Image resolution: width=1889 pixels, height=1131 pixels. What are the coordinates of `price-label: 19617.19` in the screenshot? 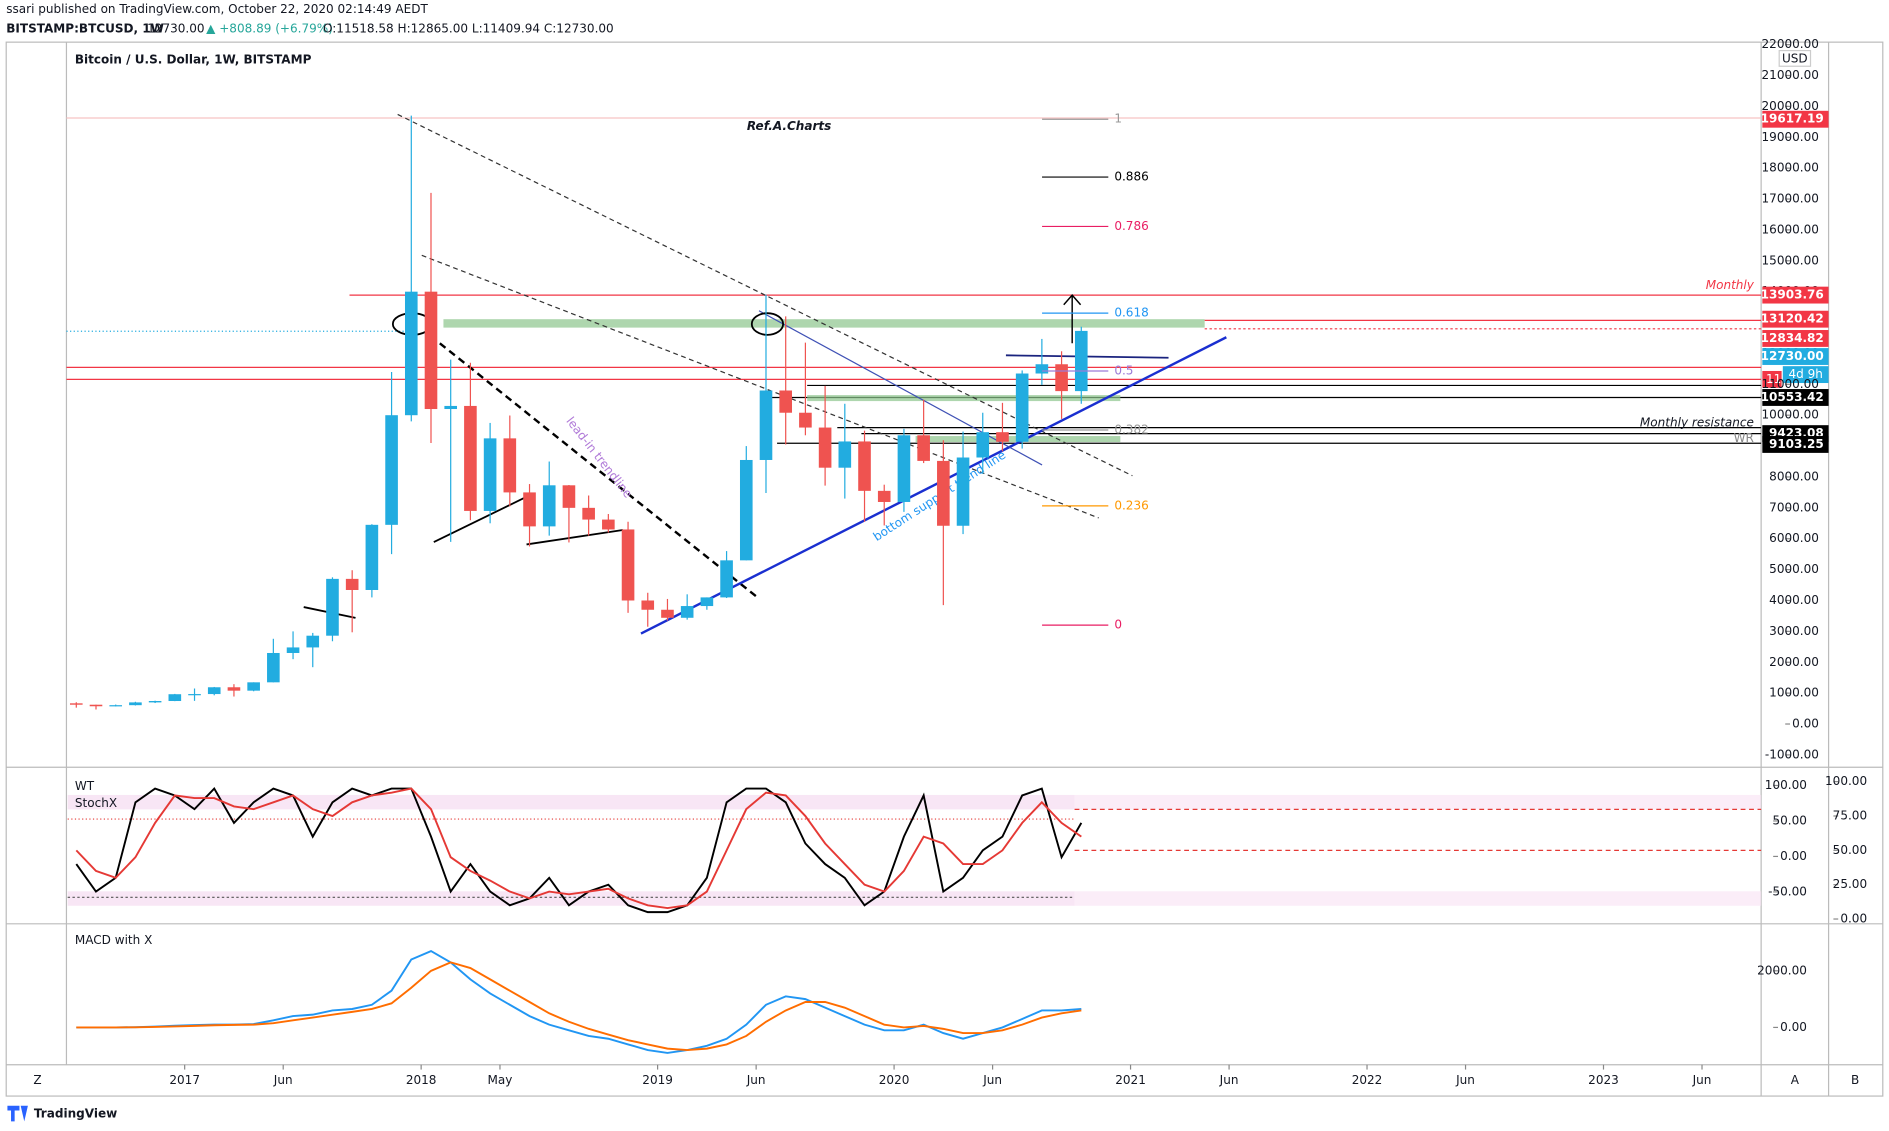 It's located at (1792, 119).